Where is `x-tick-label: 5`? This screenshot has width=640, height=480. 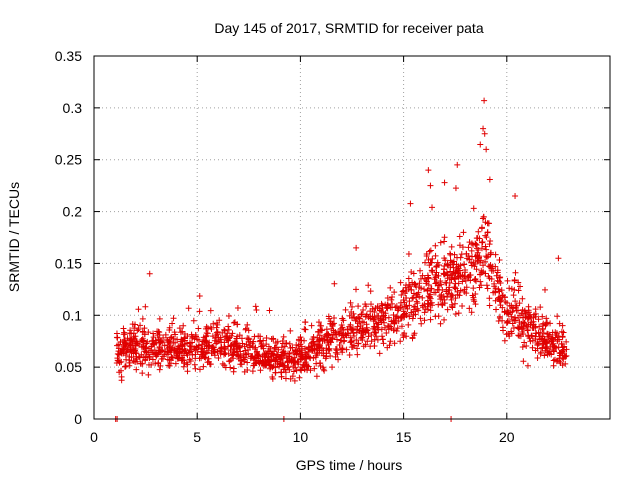
x-tick-label: 5 is located at coordinates (197, 437).